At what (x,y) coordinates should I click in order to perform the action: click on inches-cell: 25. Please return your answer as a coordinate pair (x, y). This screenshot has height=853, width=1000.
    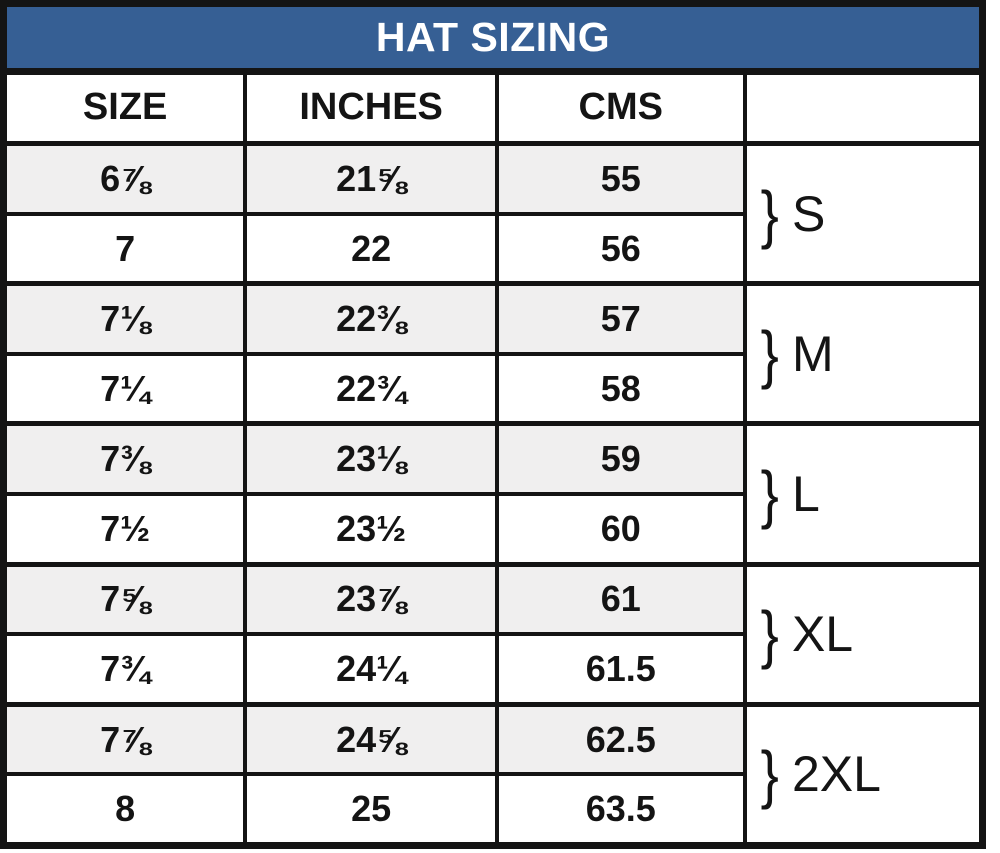
    Looking at the image, I should click on (371, 810).